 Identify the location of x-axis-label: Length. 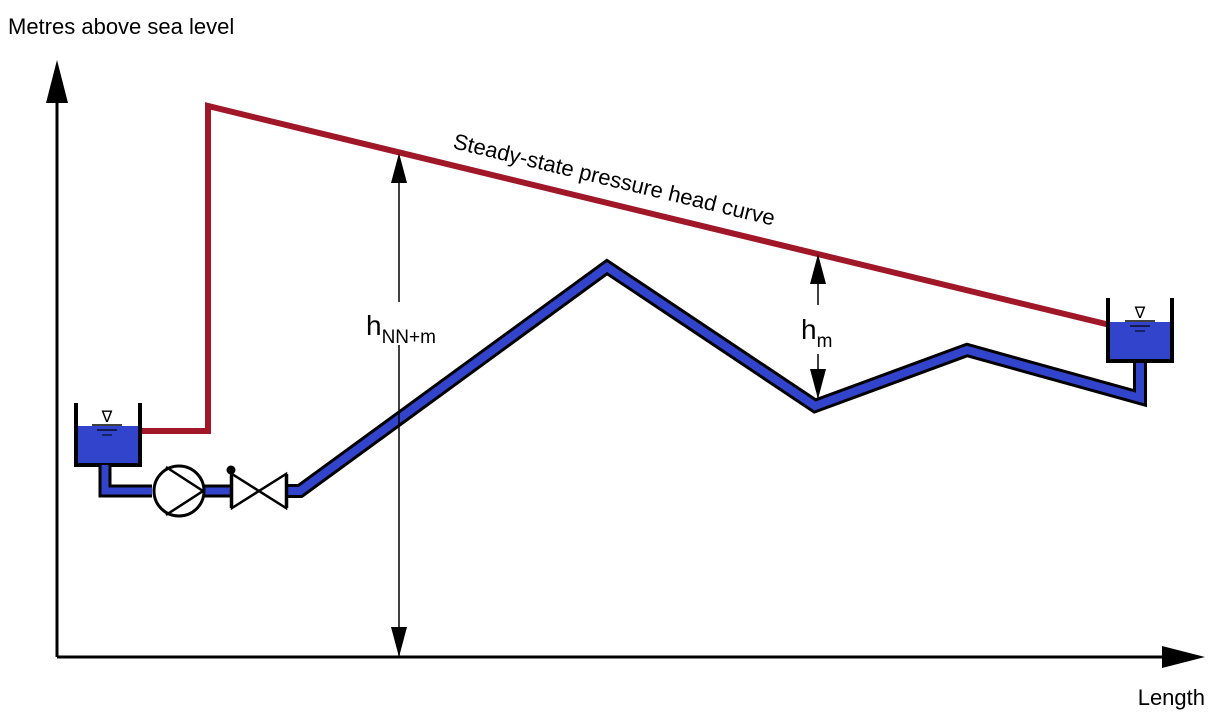
(1171, 697).